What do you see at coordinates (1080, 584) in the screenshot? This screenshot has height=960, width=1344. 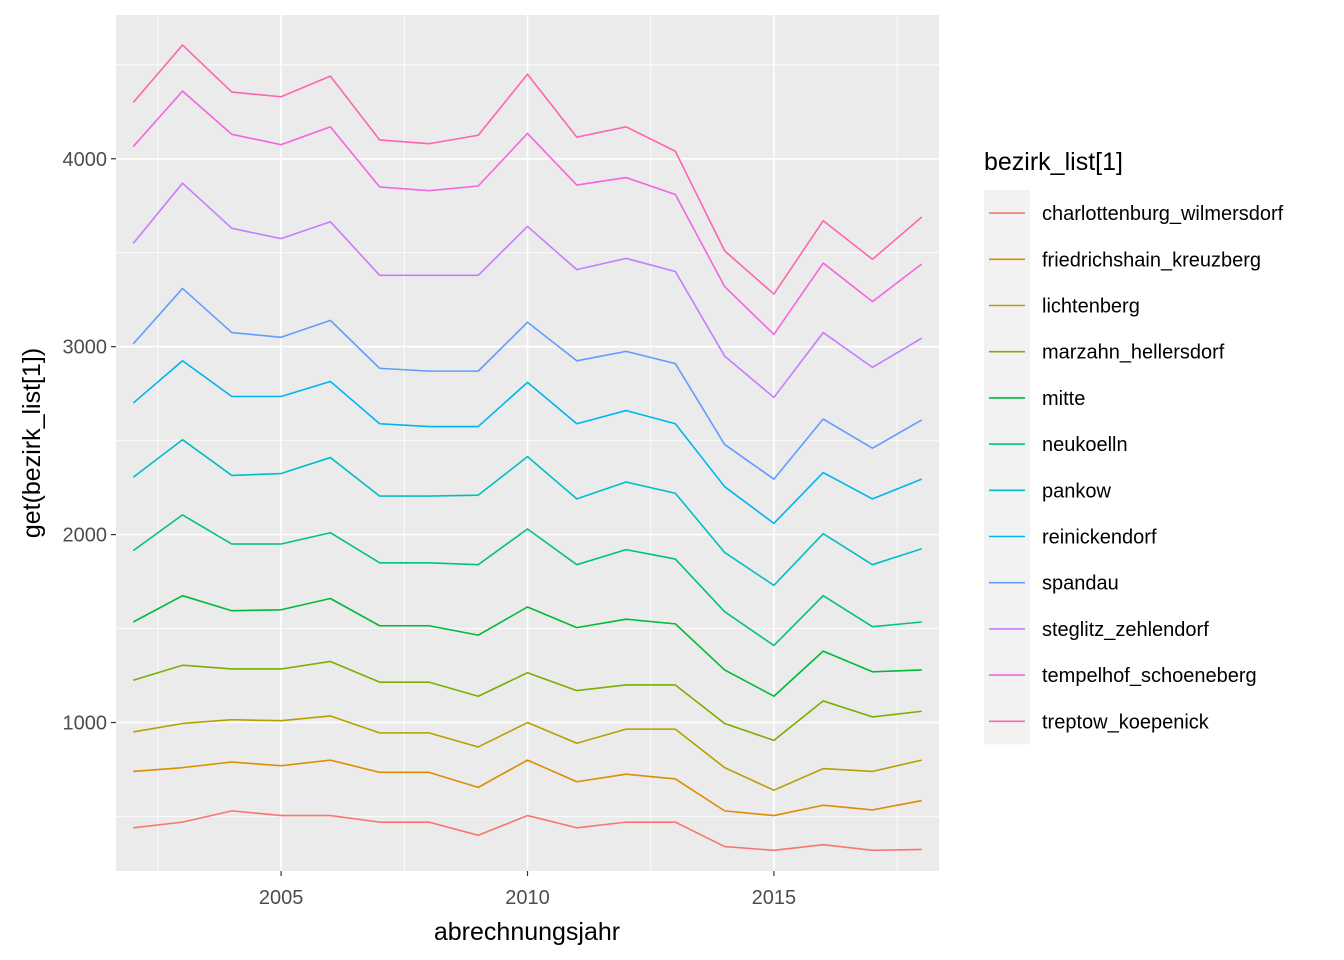 I see `legend-label: spandau` at bounding box center [1080, 584].